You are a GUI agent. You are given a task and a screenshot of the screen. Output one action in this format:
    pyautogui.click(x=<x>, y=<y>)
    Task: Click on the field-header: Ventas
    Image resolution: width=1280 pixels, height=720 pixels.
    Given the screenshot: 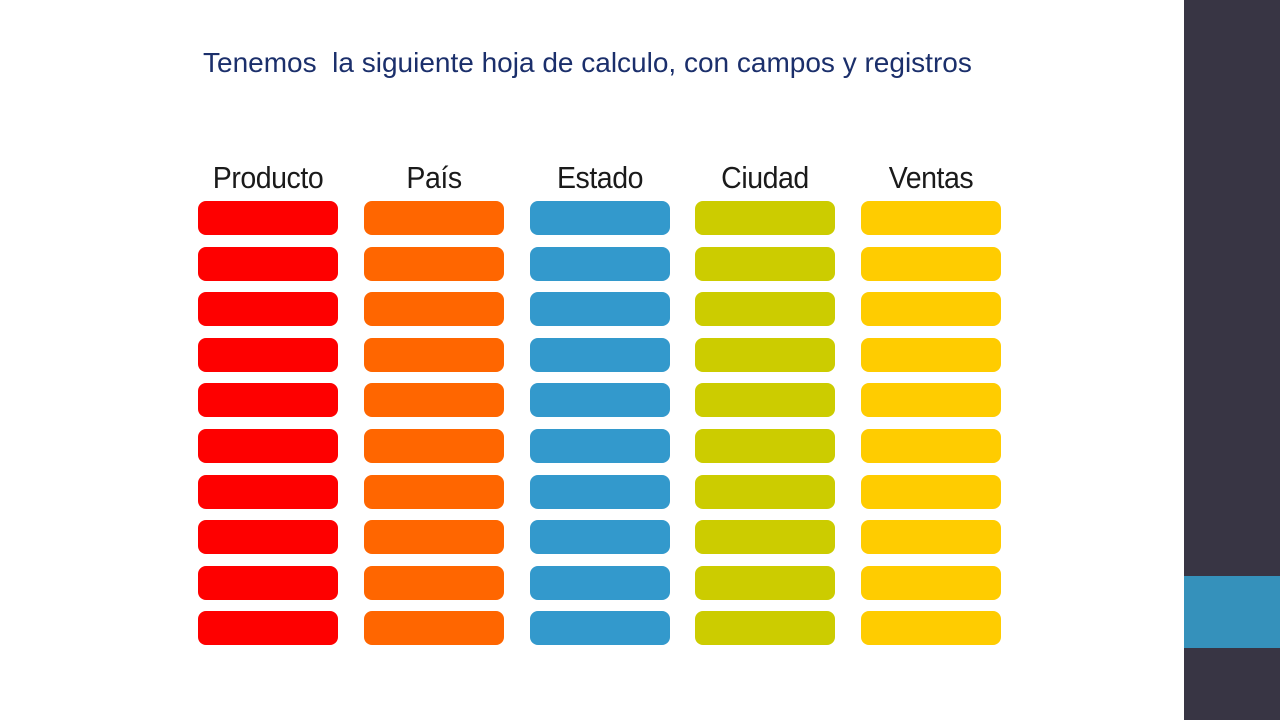 What is the action you would take?
    pyautogui.click(x=931, y=177)
    